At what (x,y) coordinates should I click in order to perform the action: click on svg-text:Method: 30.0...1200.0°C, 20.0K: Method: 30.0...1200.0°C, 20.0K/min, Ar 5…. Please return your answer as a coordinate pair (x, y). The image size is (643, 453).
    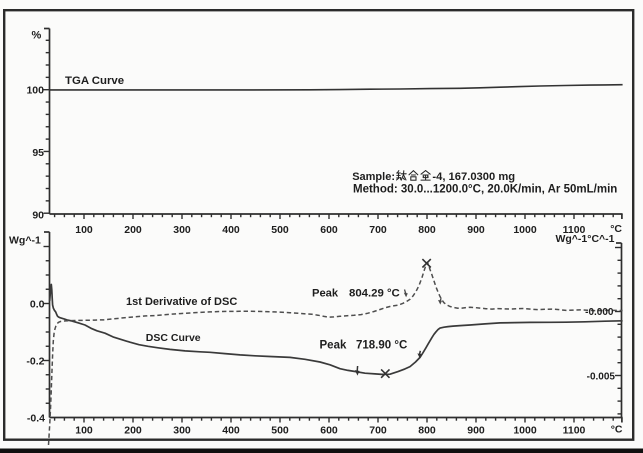
    Looking at the image, I should click on (485, 190).